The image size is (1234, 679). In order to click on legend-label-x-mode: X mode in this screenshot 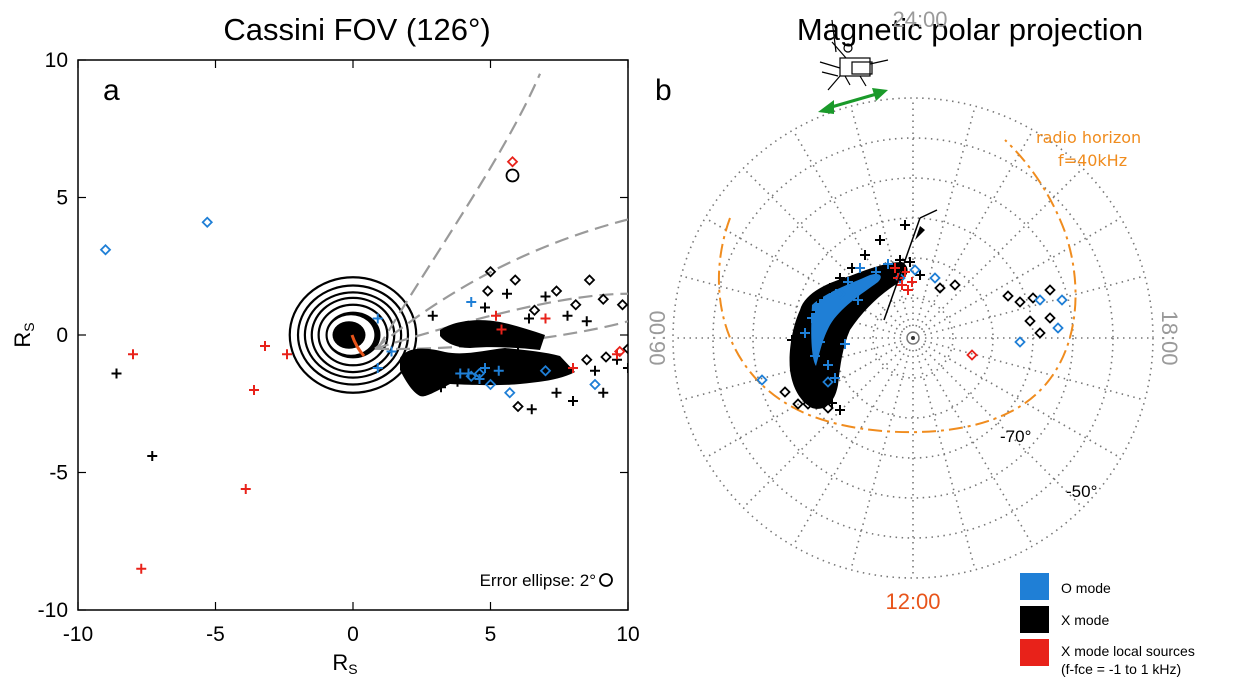, I will do `click(1085, 620)`.